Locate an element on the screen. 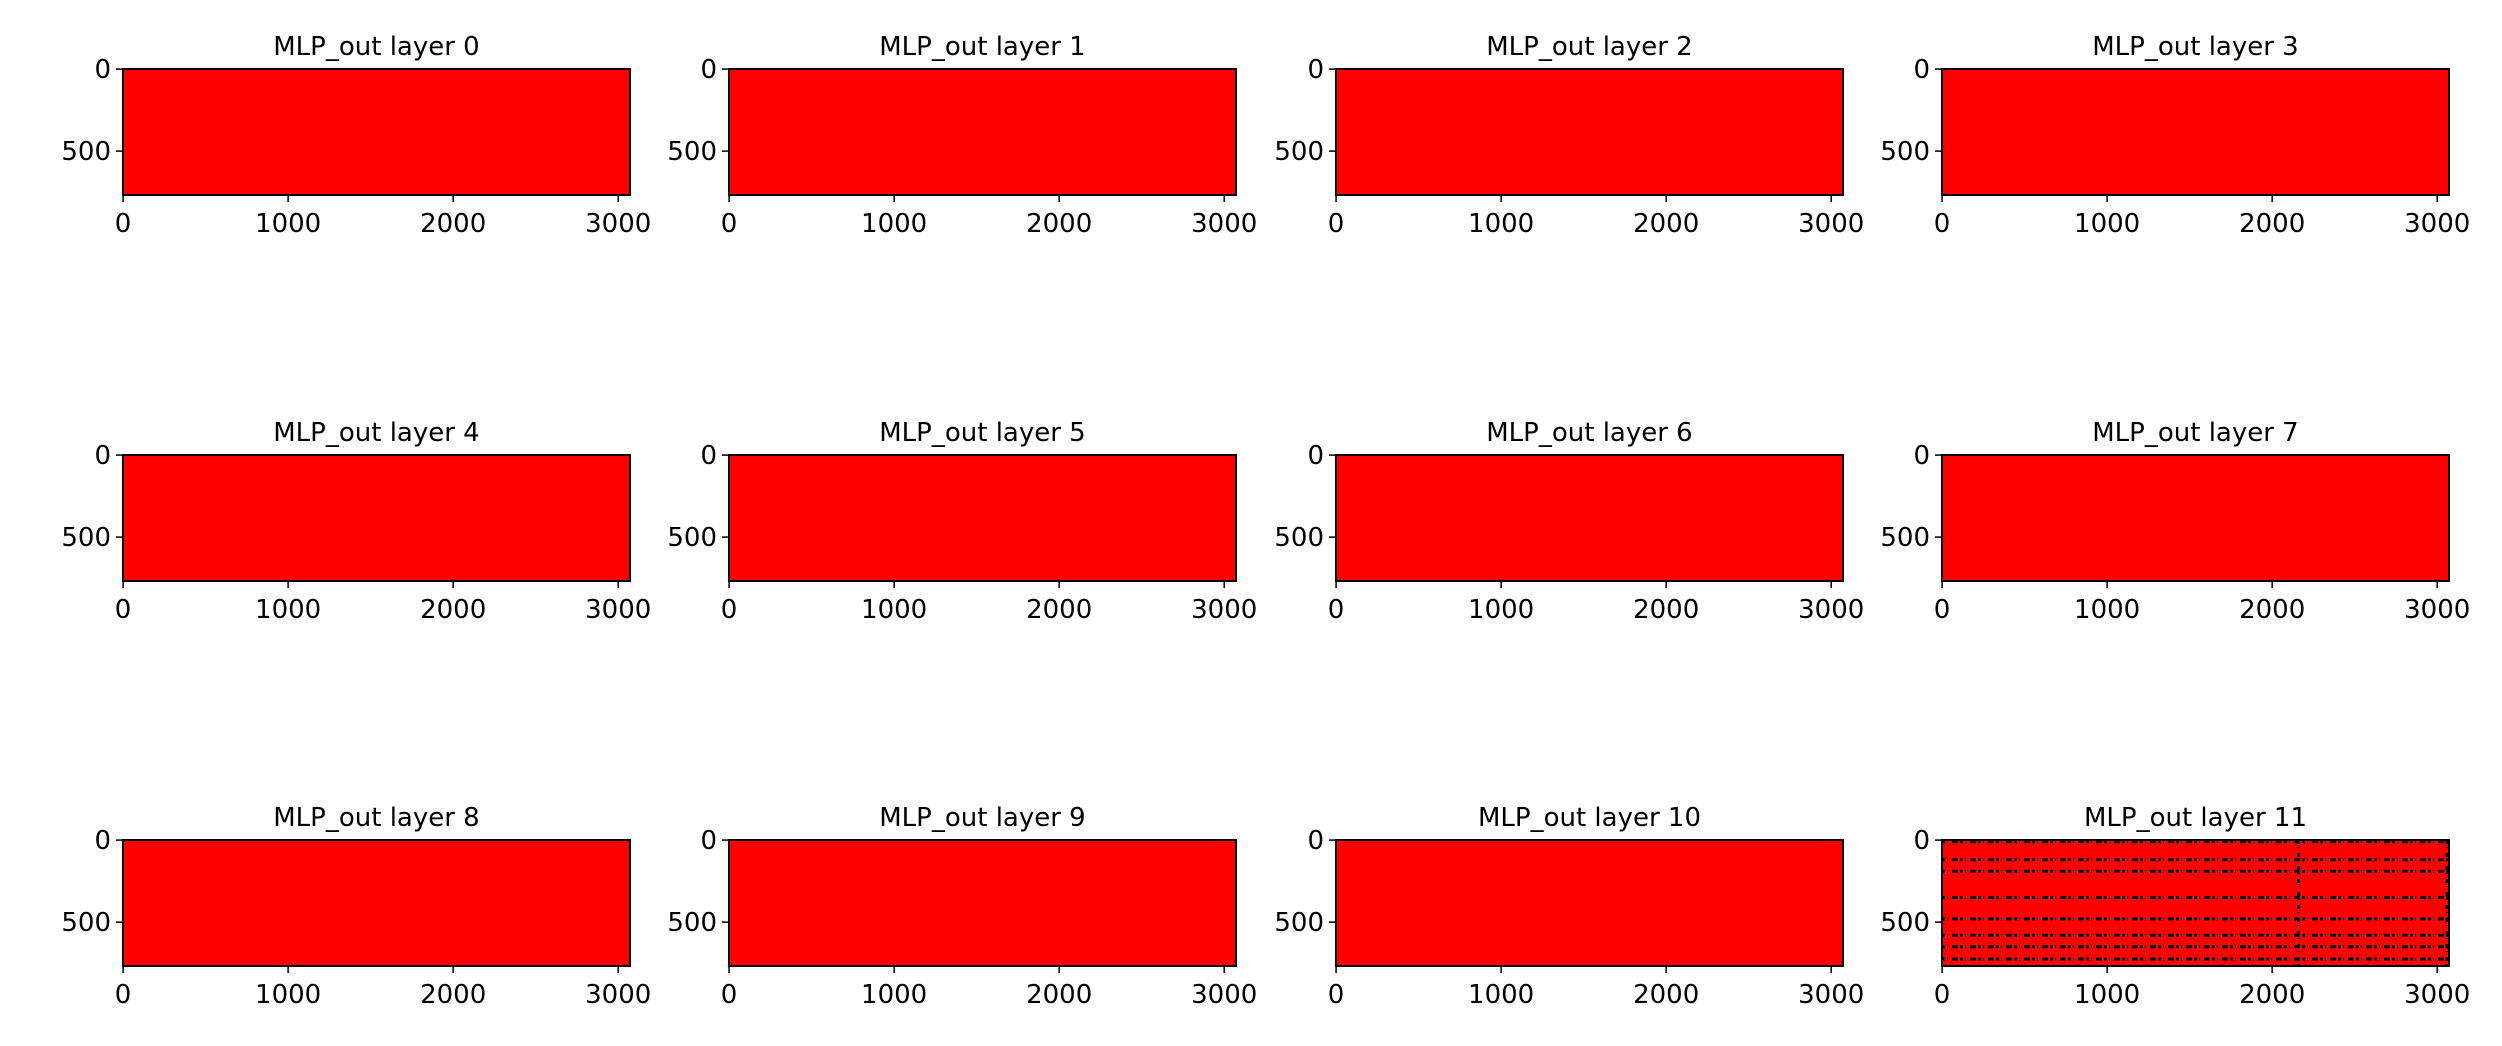 Image resolution: width=2502 pixels, height=1046 pixels. subplot-title: MLP_out layer 0 is located at coordinates (376, 47).